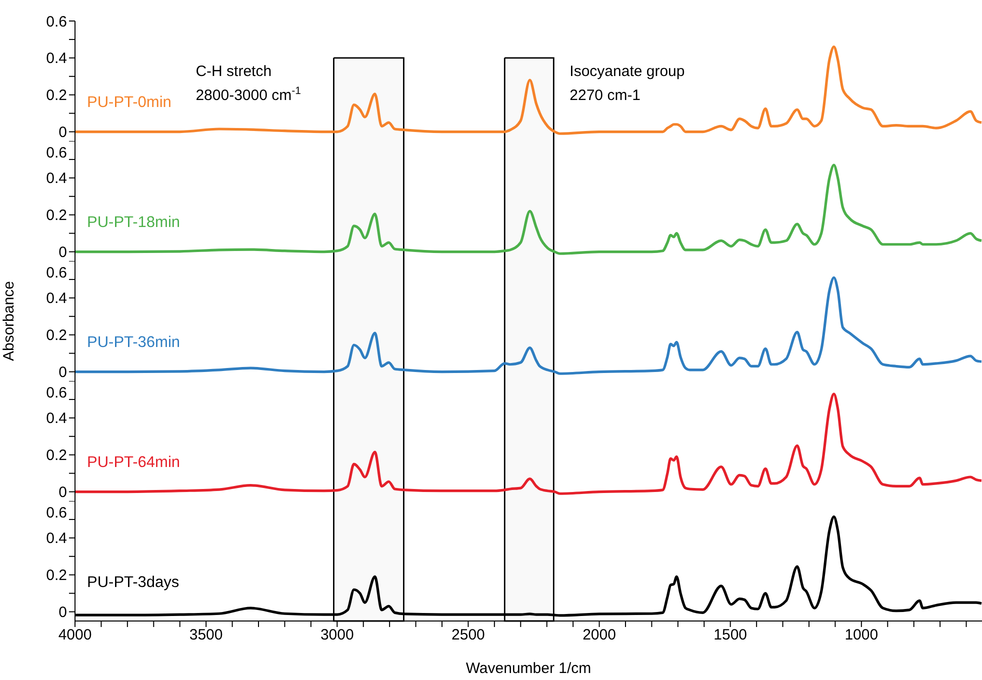 The height and width of the screenshot is (680, 982). I want to click on series-label: PU-PT-0min, so click(129, 103).